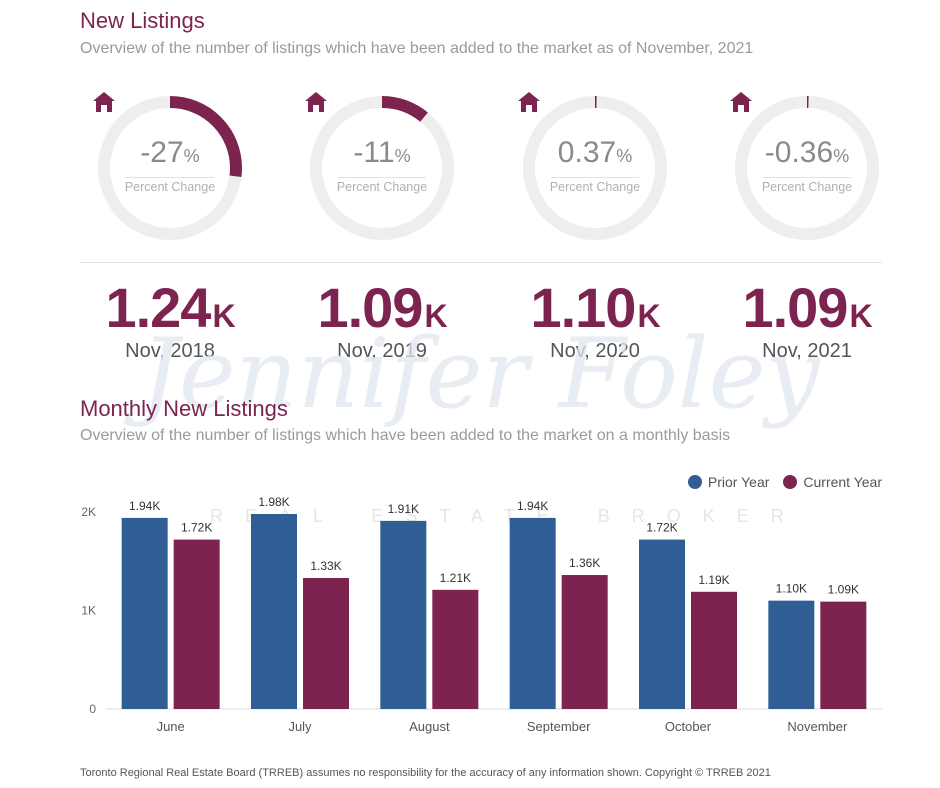 Image resolution: width=940 pixels, height=788 pixels. I want to click on bar-data-label: 1.21K, so click(455, 578).